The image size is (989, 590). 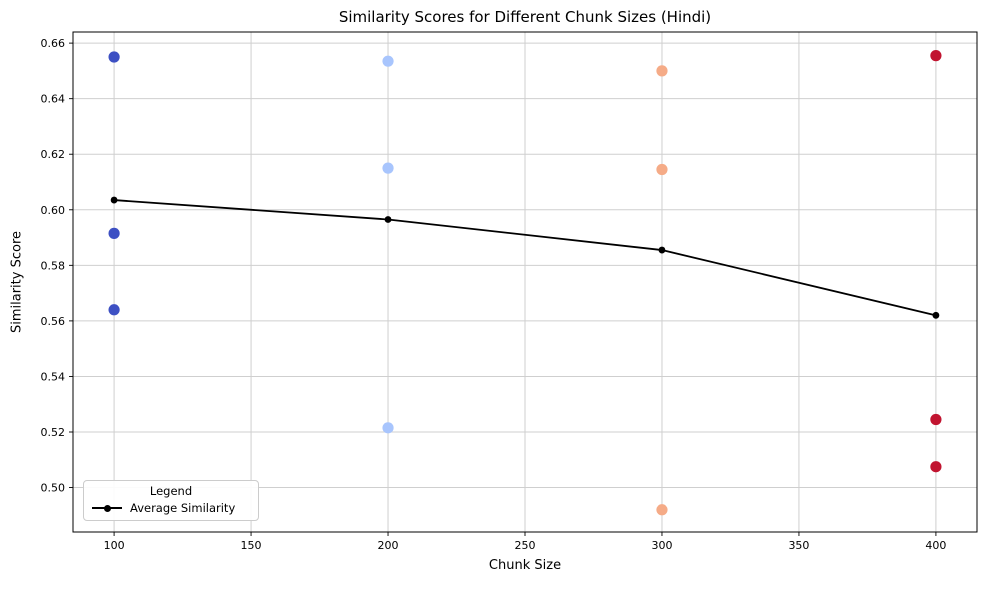 What do you see at coordinates (53, 265) in the screenshot?
I see `y-tick-label: 0.58` at bounding box center [53, 265].